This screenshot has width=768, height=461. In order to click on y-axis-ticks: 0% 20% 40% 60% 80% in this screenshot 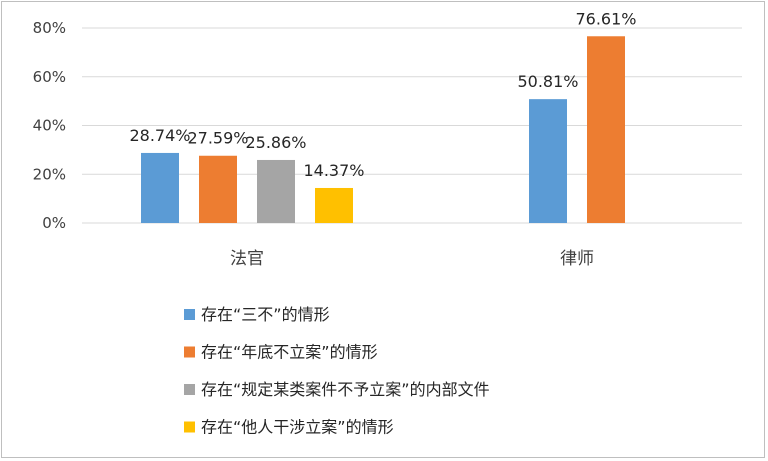, I will do `click(49, 125)`.